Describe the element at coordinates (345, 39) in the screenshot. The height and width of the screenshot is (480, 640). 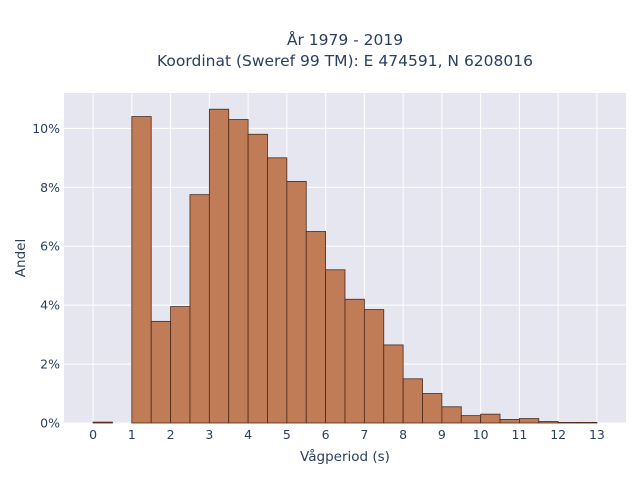
I see `chart-title-line-1: År 1979 - 2019` at that location.